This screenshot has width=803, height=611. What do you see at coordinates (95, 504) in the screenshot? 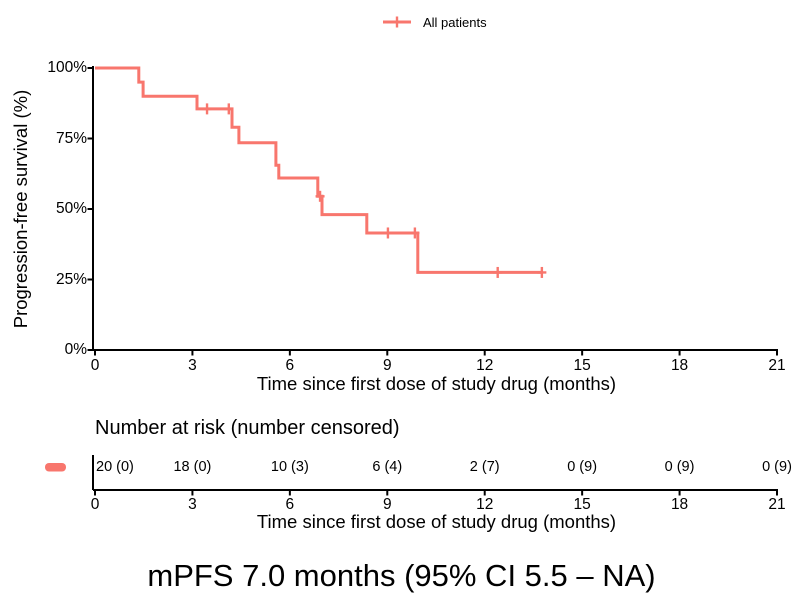
I see `risk-x-tick-label: 0` at bounding box center [95, 504].